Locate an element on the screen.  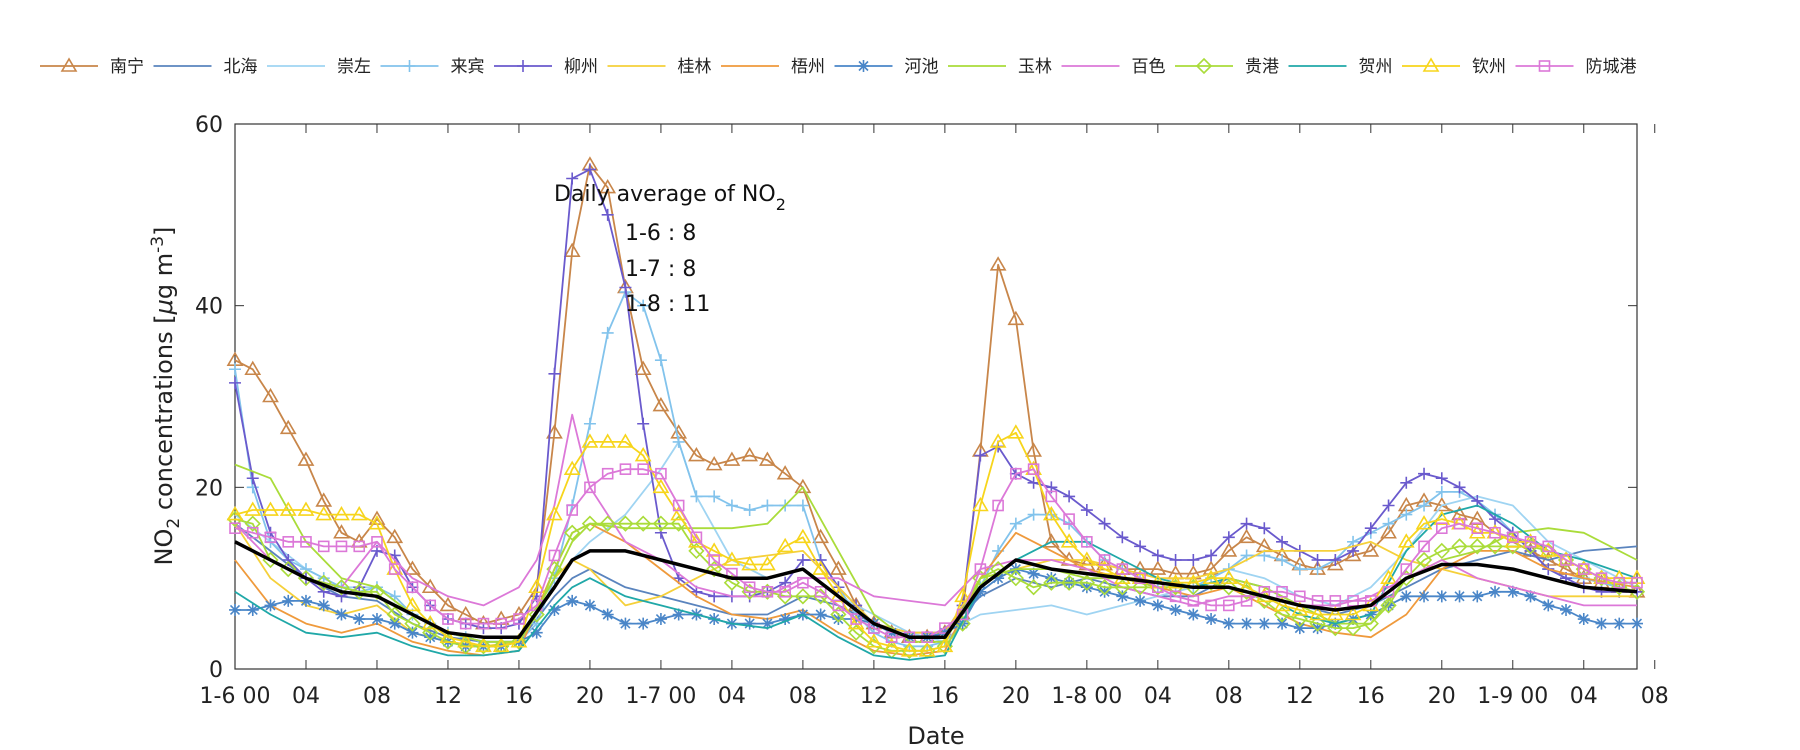
legend-label: 北海 is located at coordinates (241, 67).